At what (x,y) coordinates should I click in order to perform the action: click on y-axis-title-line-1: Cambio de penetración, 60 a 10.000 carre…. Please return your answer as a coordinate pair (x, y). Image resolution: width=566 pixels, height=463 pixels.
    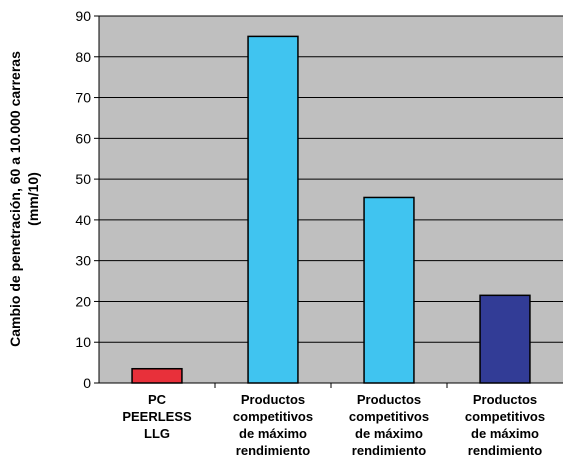
    Looking at the image, I should click on (15, 199).